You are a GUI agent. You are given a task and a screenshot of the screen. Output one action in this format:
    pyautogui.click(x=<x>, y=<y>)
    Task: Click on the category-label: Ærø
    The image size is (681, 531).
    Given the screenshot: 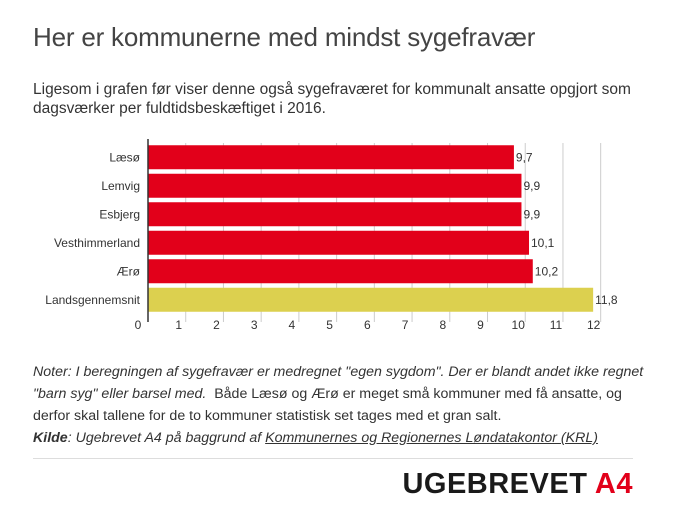 What is the action you would take?
    pyautogui.click(x=129, y=271)
    